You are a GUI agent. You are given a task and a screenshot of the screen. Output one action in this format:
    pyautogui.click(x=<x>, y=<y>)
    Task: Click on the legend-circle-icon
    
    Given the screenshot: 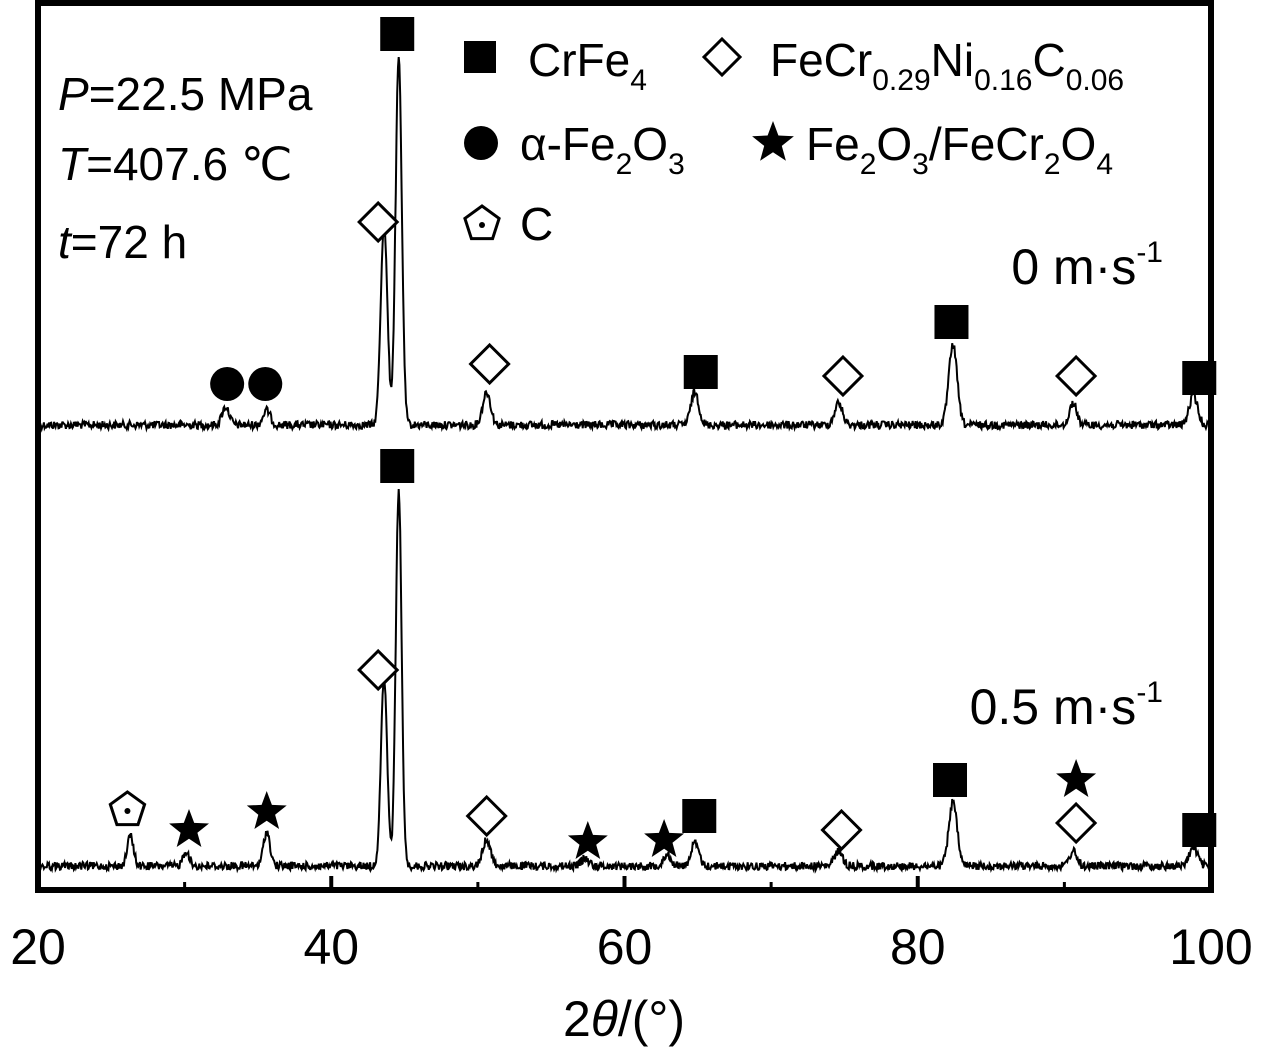 What is the action you would take?
    pyautogui.click(x=481, y=143)
    